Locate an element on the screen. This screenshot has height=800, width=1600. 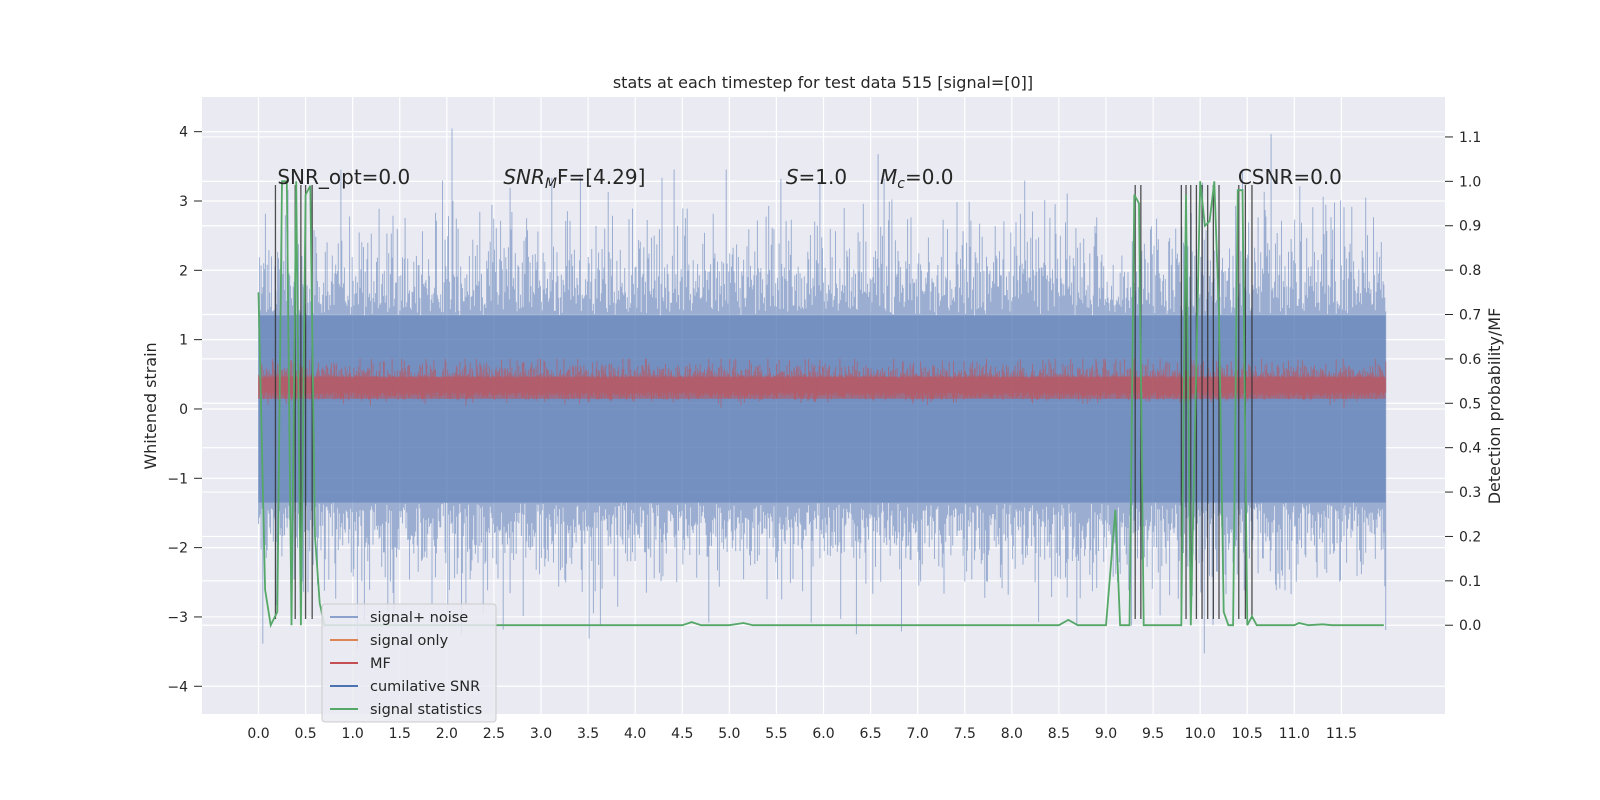
y-right-tick-label: 0.4 is located at coordinates (1470, 449).